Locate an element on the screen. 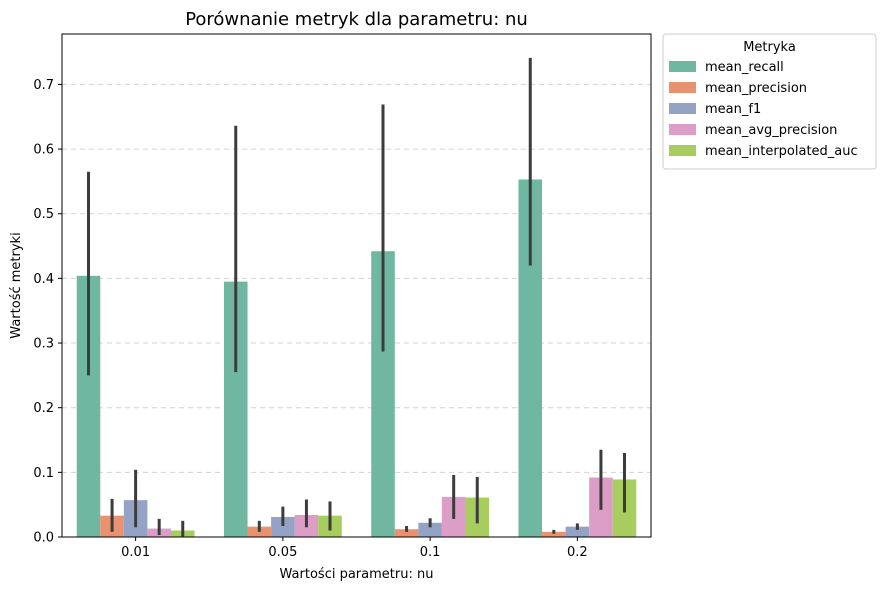 The height and width of the screenshot is (590, 886). y-axis: 0.0 0.1 0.2 0.3 0.4 0.5 0.6 0.7 is located at coordinates (47, 312).